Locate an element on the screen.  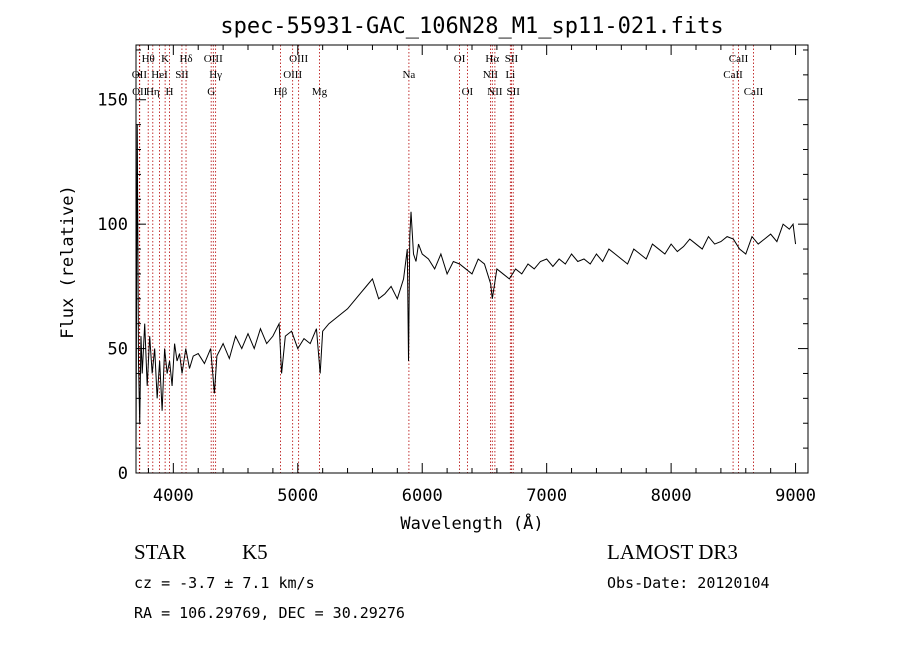
x-tick-label-2: 6000 is located at coordinates (422, 496).